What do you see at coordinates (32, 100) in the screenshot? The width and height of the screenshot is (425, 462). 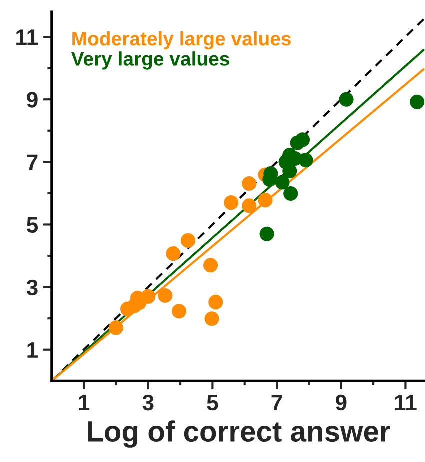 I see `y-tick-label: 9` at bounding box center [32, 100].